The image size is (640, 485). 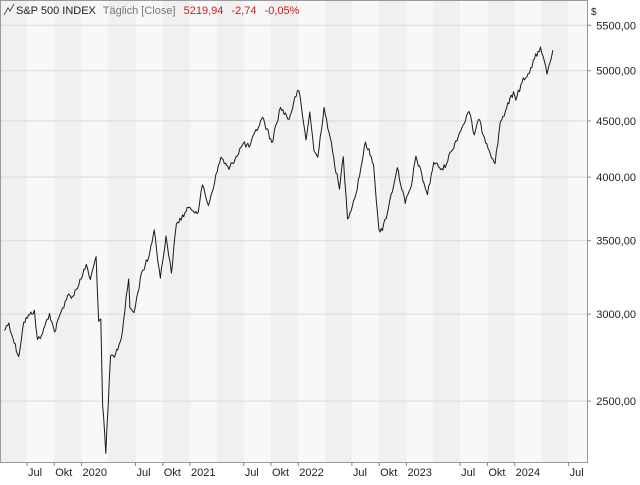 What do you see at coordinates (616, 315) in the screenshot?
I see `y-tick-label: 3000,00` at bounding box center [616, 315].